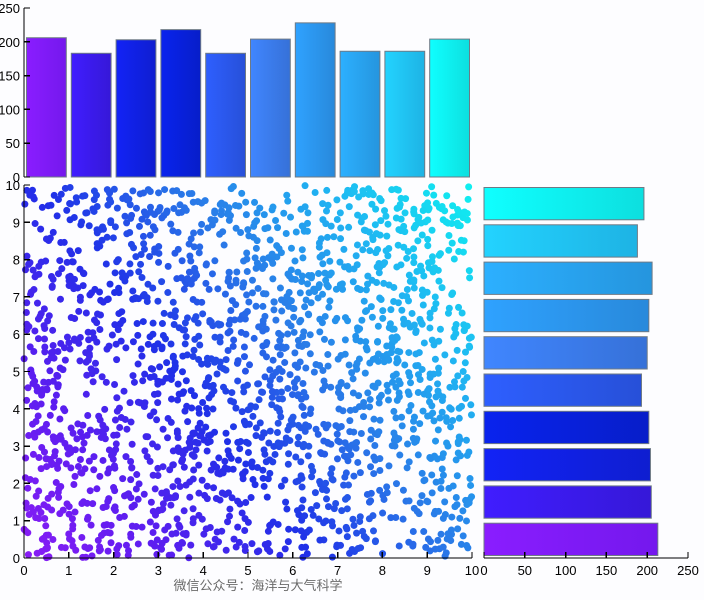 This screenshot has height=600, width=704. I want to click on scatter-x-tick-label: 4, so click(203, 570).